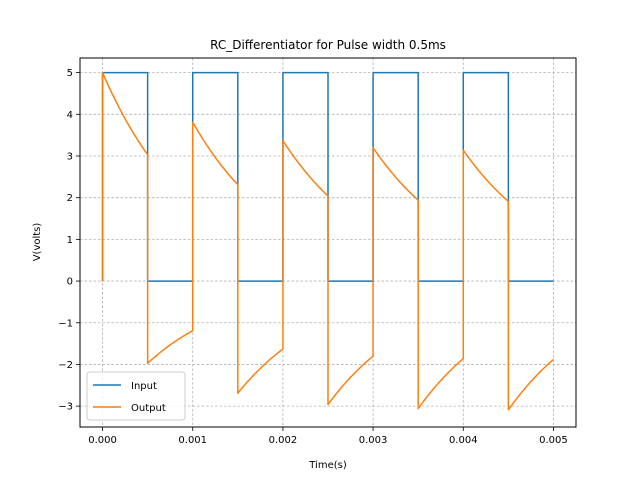 The image size is (640, 480). What do you see at coordinates (65, 365) in the screenshot?
I see `y-tick-label: −2` at bounding box center [65, 365].